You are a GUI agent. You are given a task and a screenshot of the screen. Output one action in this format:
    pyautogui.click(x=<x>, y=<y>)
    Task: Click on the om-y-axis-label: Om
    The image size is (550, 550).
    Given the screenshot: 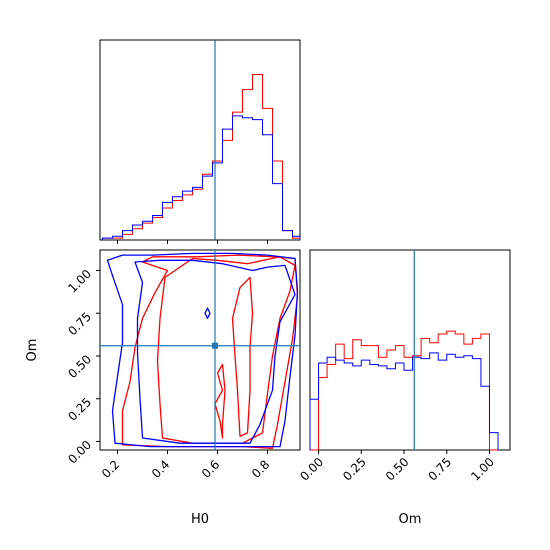 What is the action you would take?
    pyautogui.click(x=32, y=350)
    